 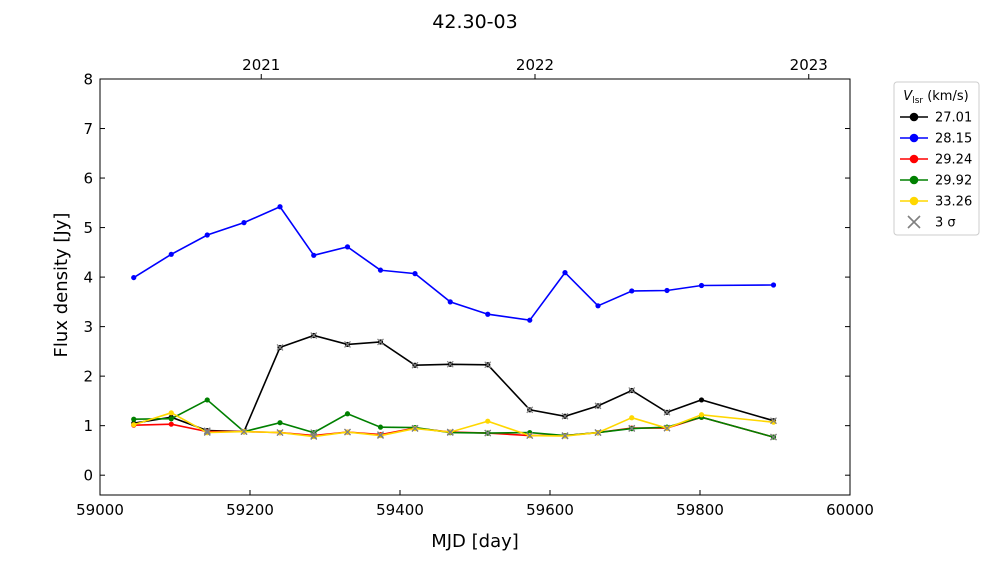 What do you see at coordinates (400, 510) in the screenshot?
I see `x-tick-label: 59400` at bounding box center [400, 510].